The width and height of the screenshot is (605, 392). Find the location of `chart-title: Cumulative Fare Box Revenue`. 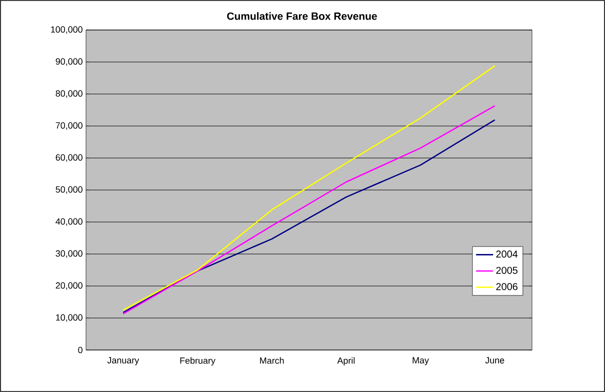

chart-title: Cumulative Fare Box Revenue is located at coordinates (302, 16).